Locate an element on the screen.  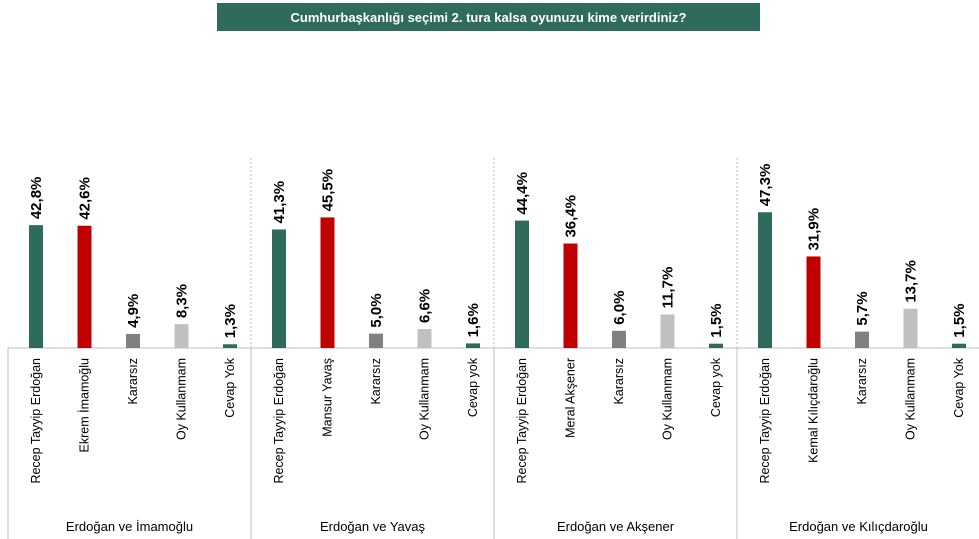
data-label: 42,6% is located at coordinates (85, 198).